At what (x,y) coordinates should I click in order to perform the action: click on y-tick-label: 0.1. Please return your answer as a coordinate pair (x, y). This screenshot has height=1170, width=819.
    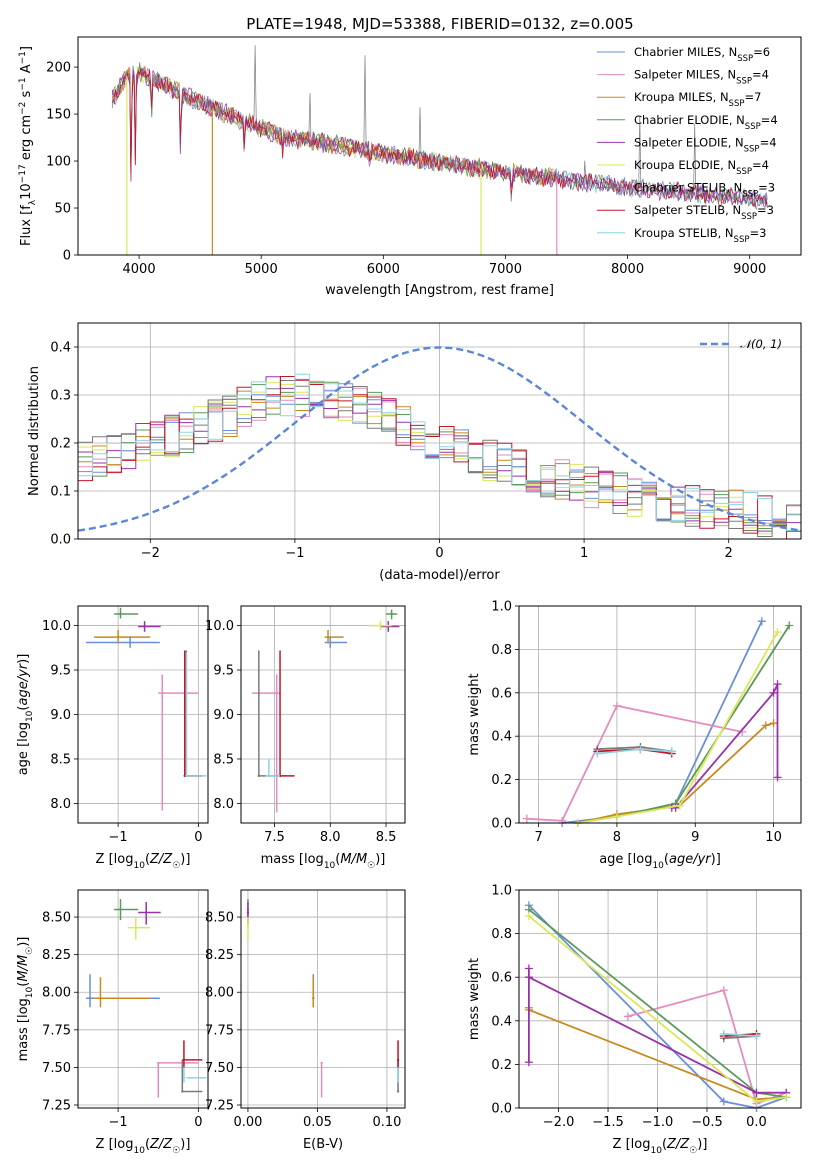
    Looking at the image, I should click on (60, 492).